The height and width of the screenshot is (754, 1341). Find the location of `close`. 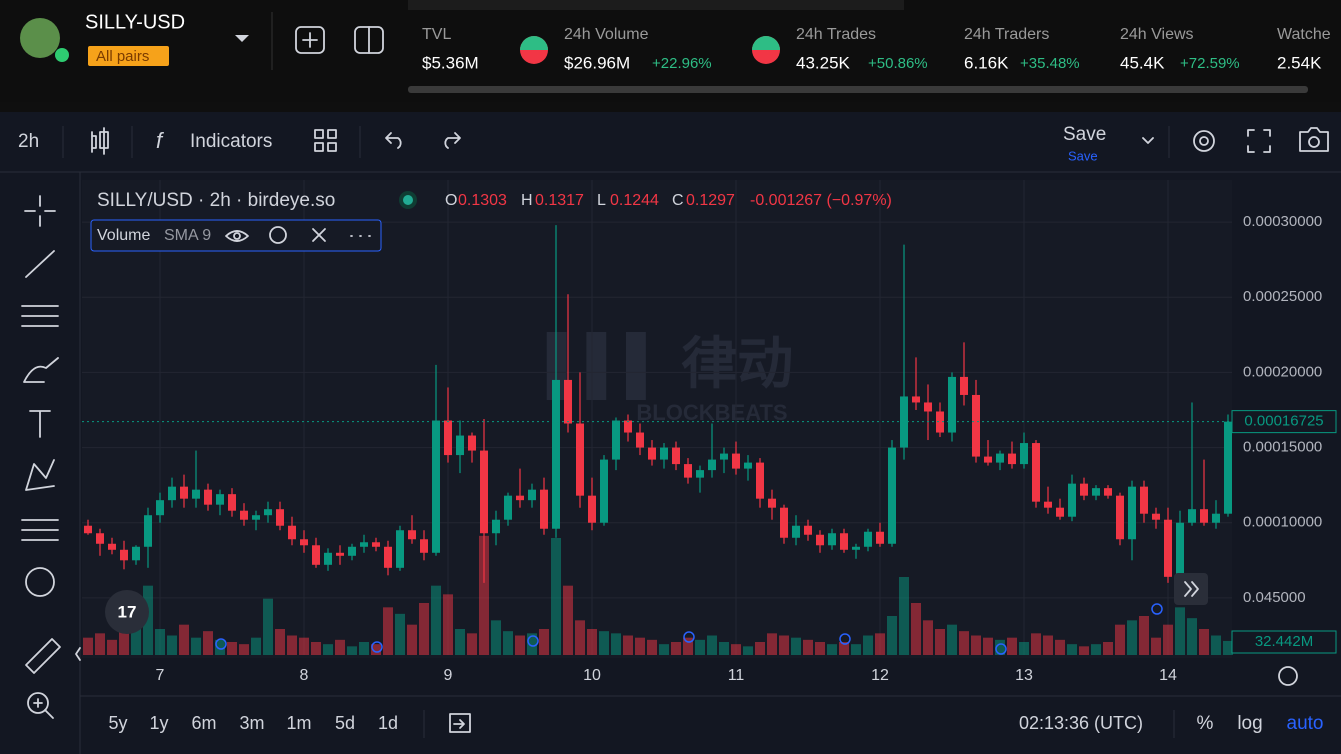

close is located at coordinates (319, 235).